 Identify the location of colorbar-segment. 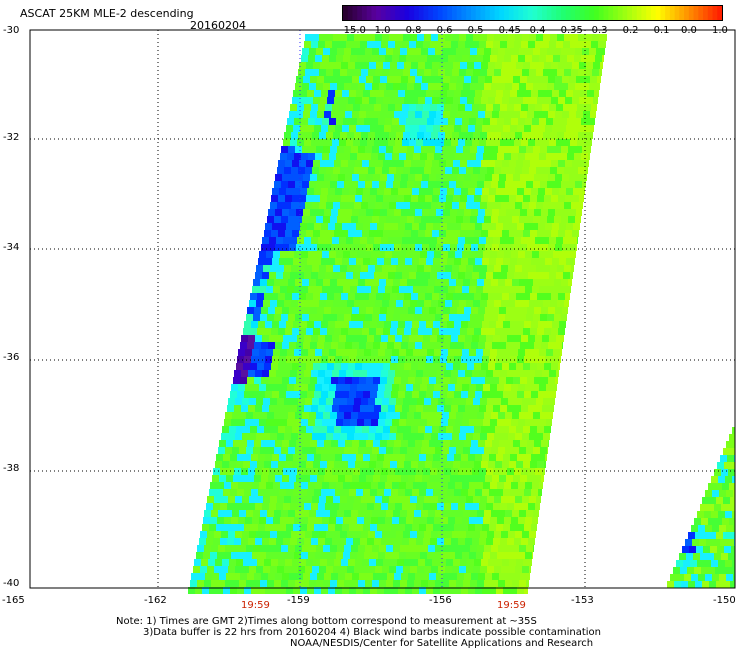
(611, 13).